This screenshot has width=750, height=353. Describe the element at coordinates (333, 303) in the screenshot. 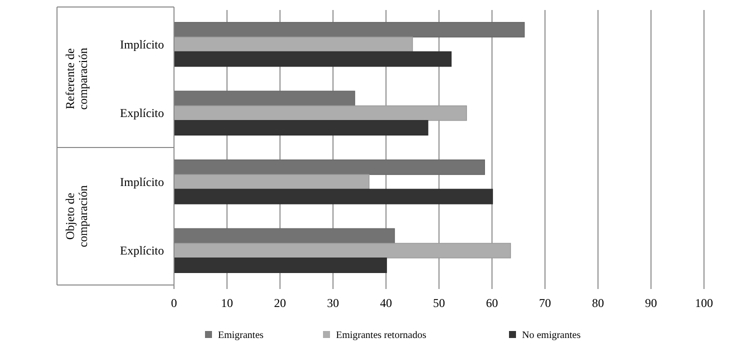

I see `x-tick-label: 30` at that location.